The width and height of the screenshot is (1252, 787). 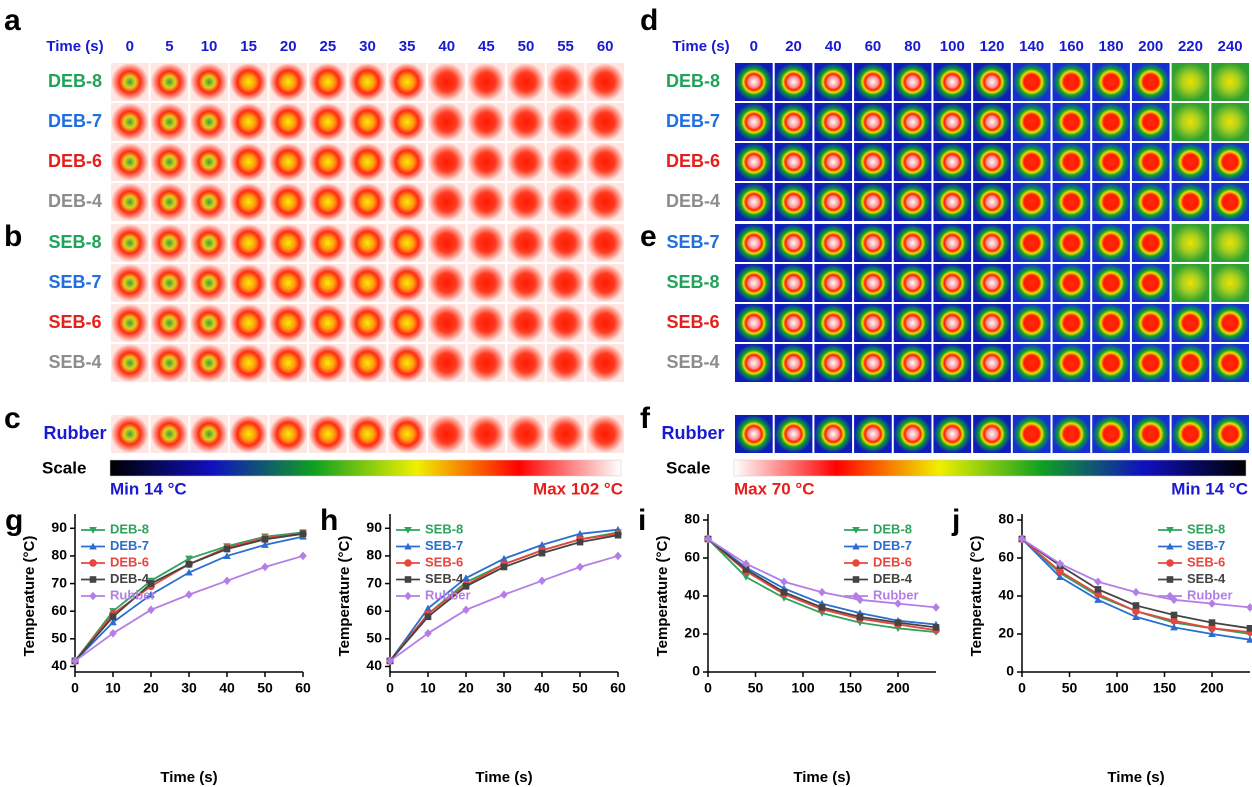 What do you see at coordinates (130, 46) in the screenshot?
I see `time-tick: 0` at bounding box center [130, 46].